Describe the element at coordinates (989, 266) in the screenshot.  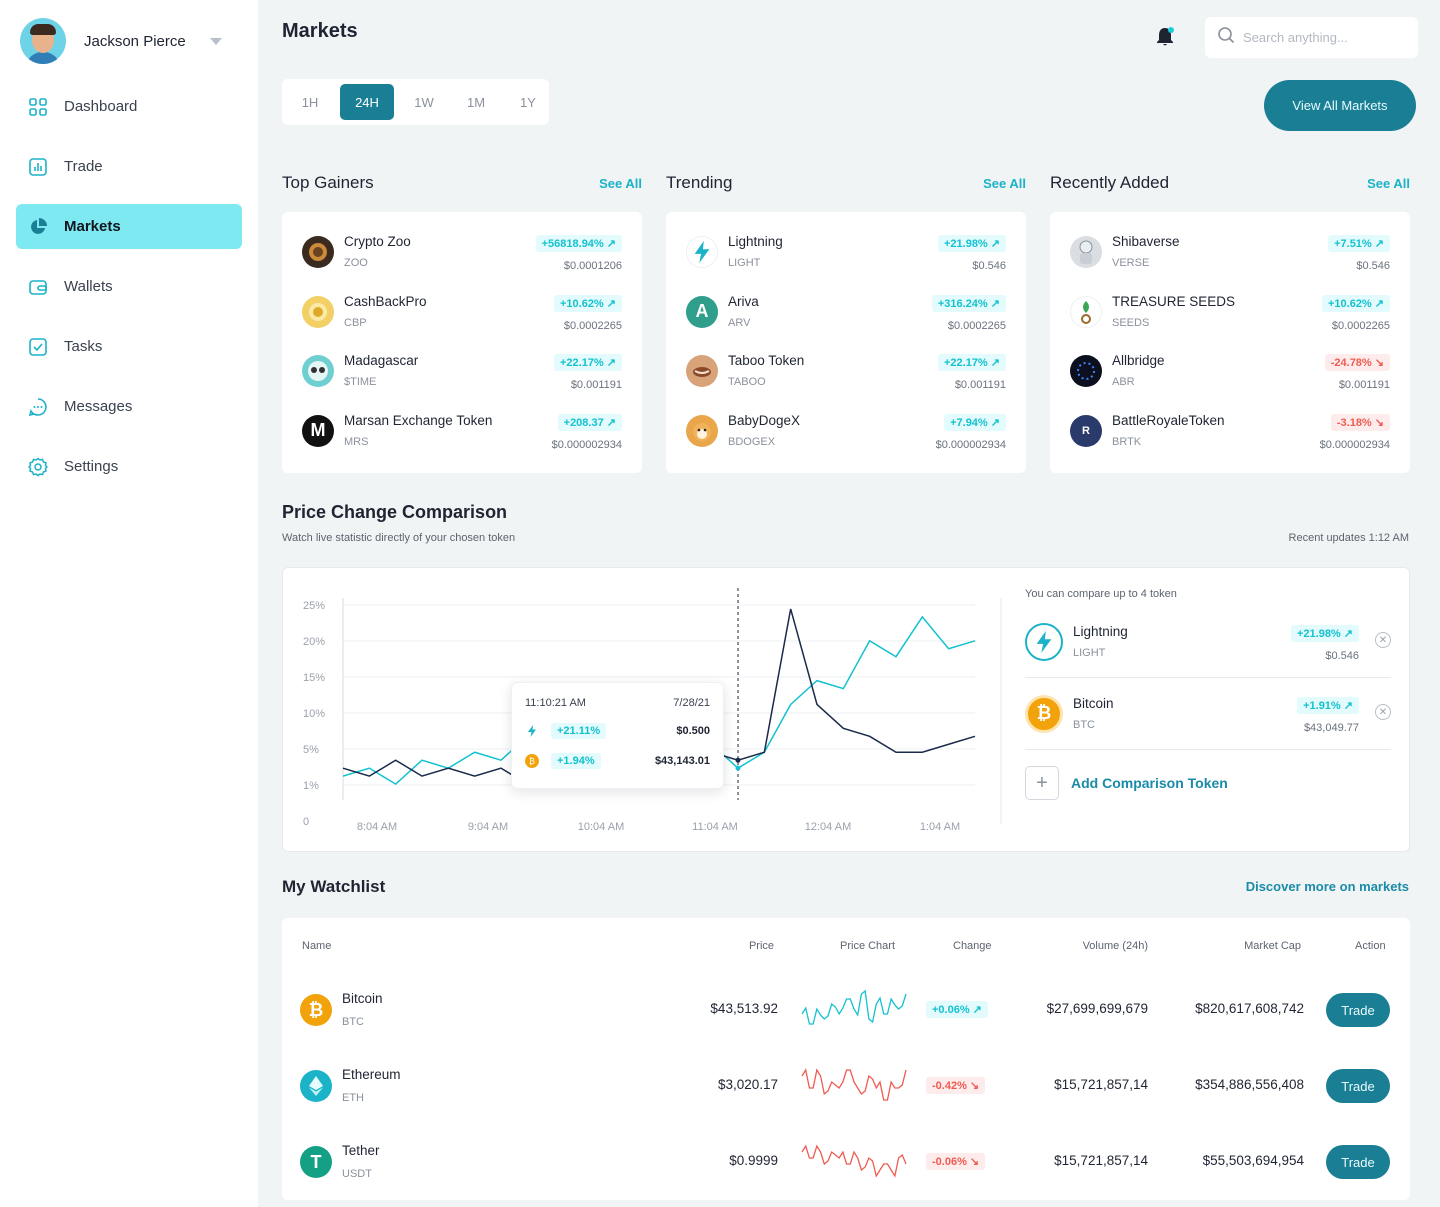
I see `token-price: $0.546` at that location.